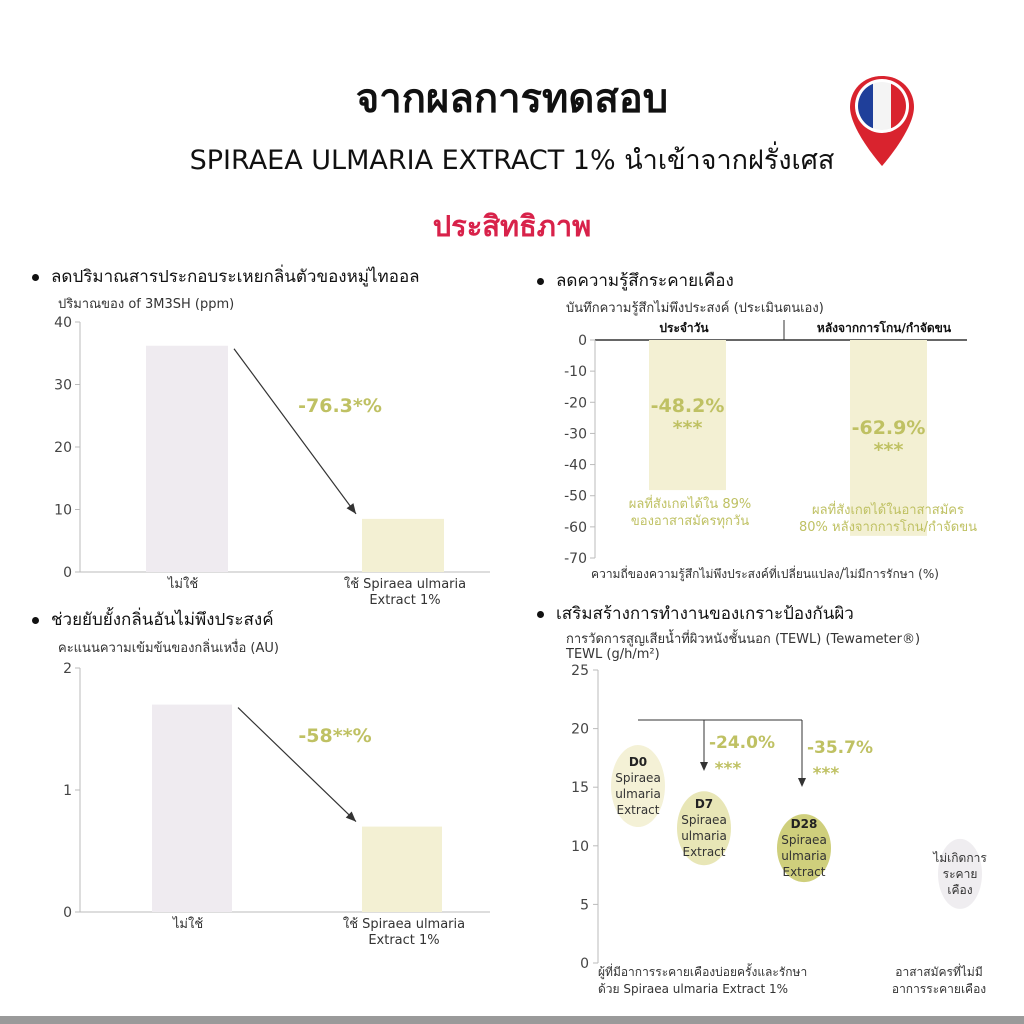 The image size is (1024, 1024). I want to click on y-tick-label: -10, so click(575, 372).